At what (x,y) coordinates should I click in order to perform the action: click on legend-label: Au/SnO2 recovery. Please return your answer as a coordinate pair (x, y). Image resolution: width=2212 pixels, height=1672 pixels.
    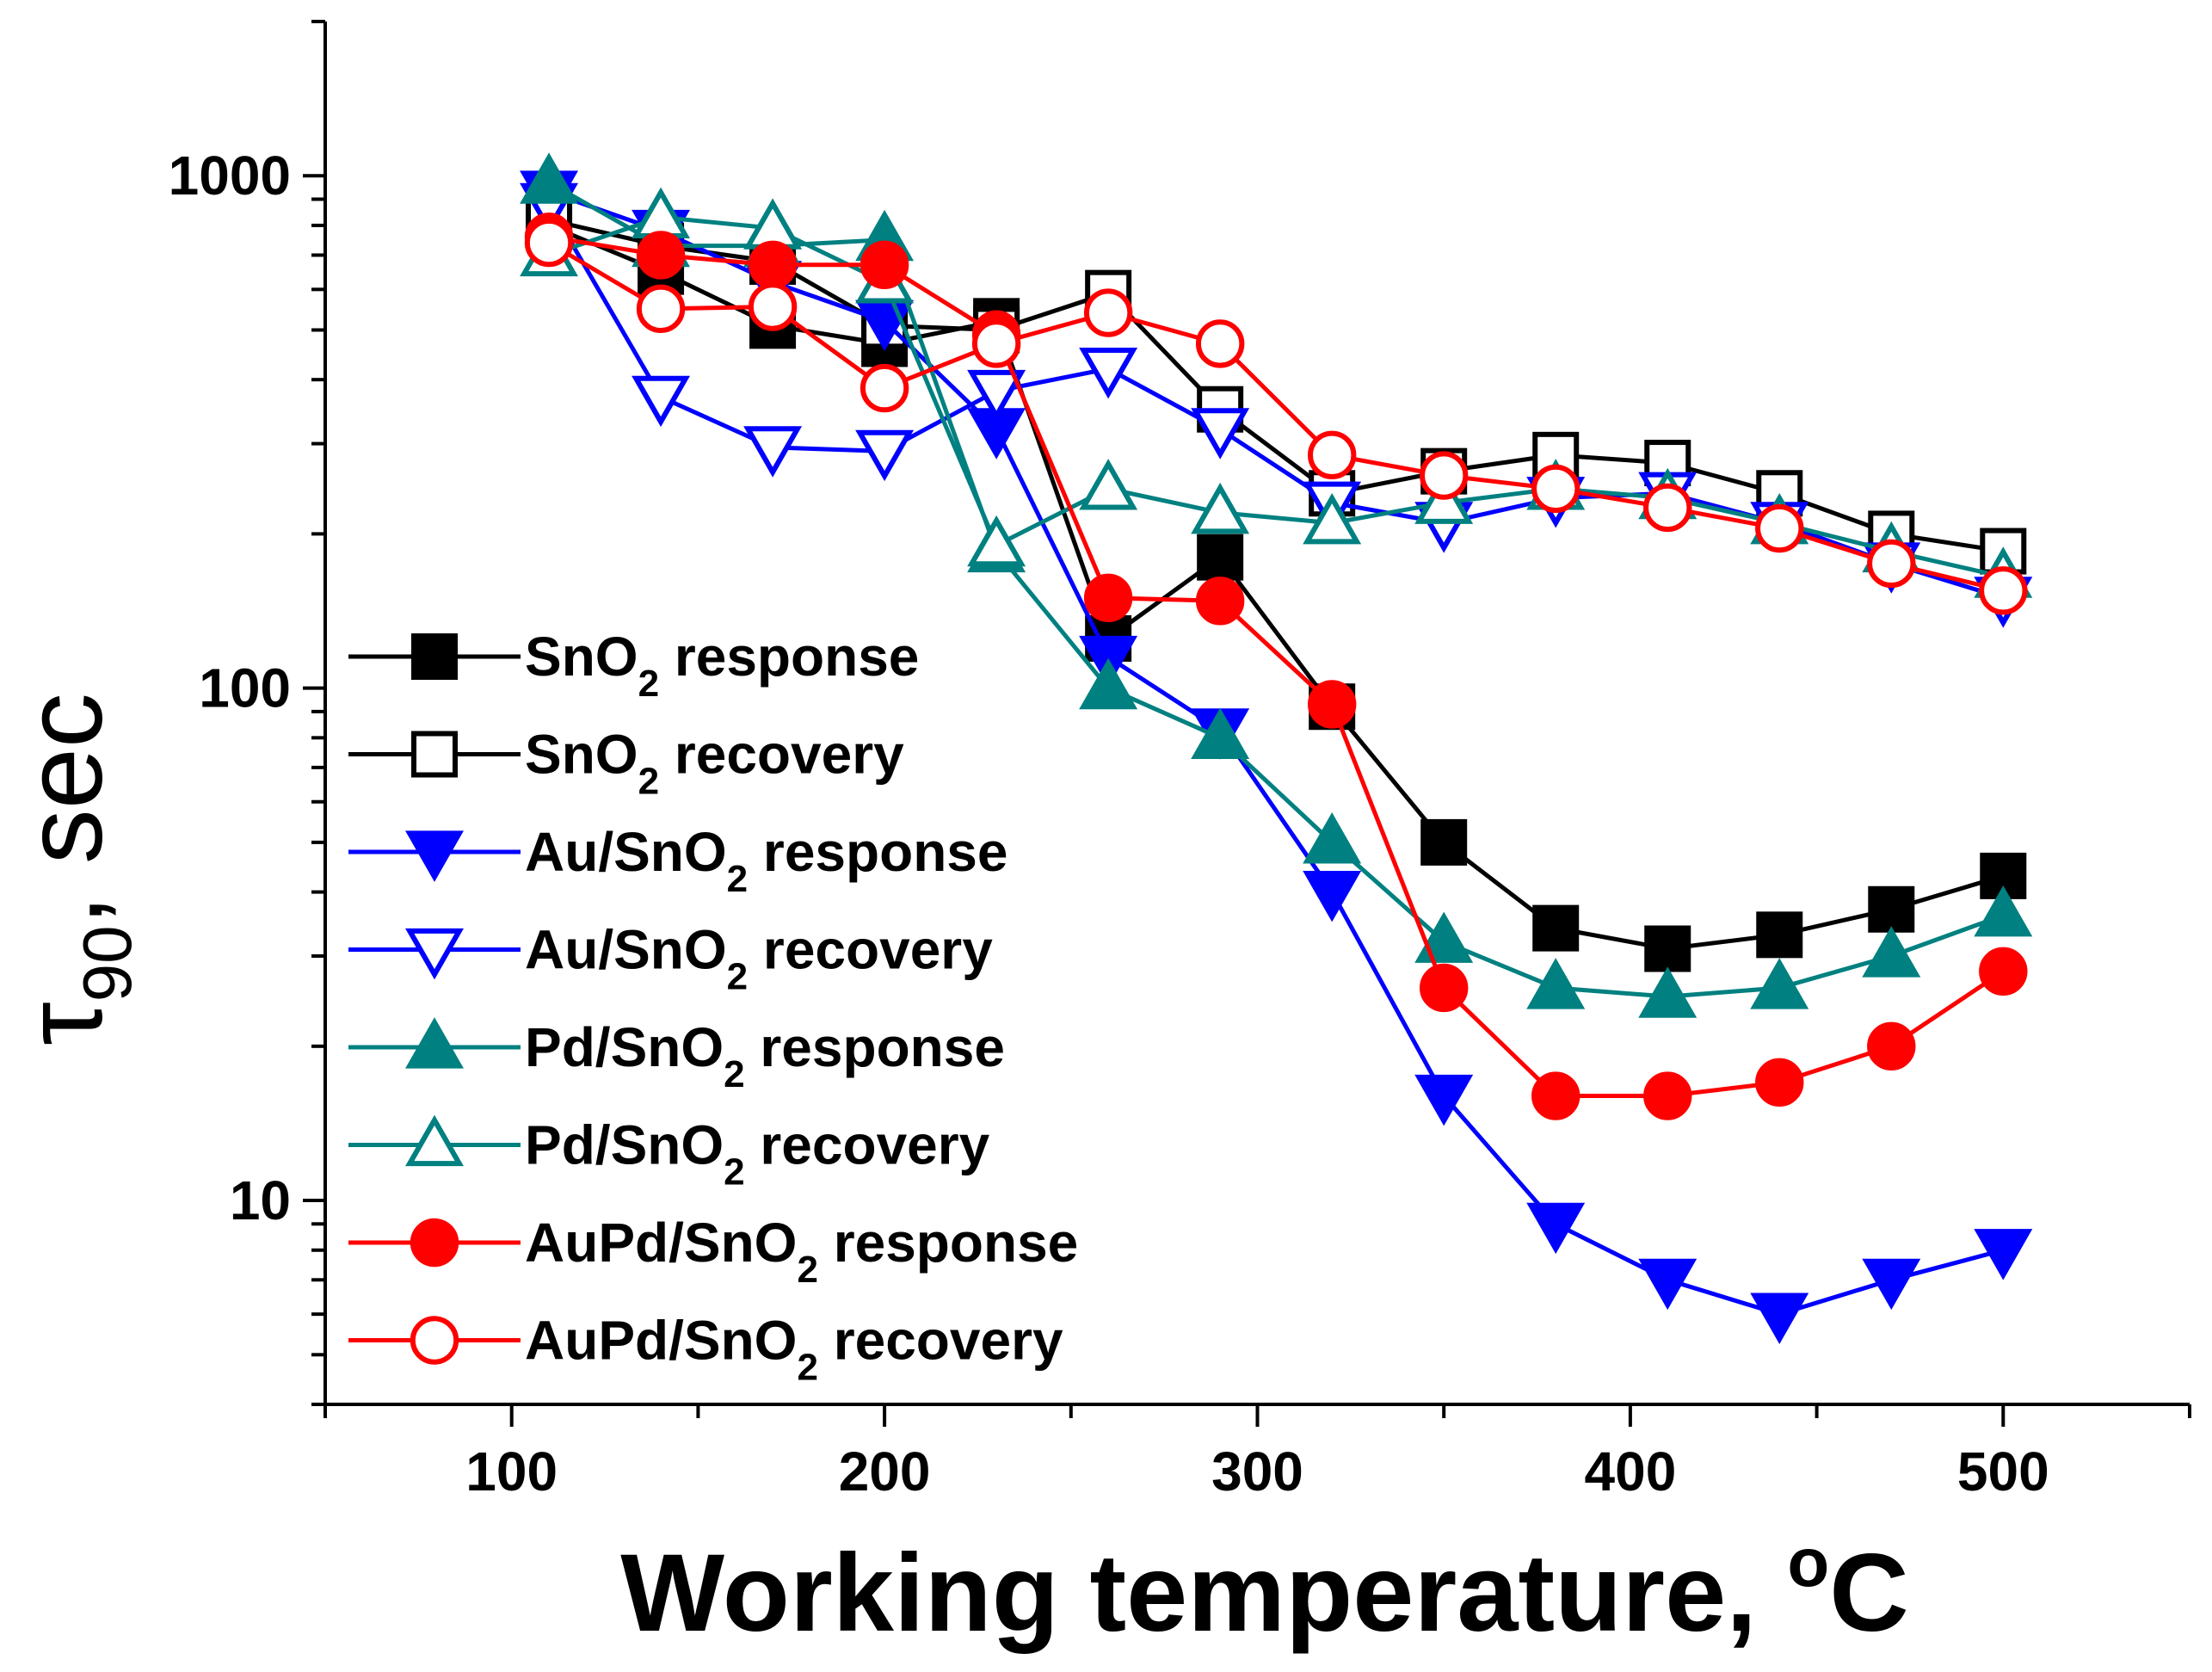
    Looking at the image, I should click on (759, 958).